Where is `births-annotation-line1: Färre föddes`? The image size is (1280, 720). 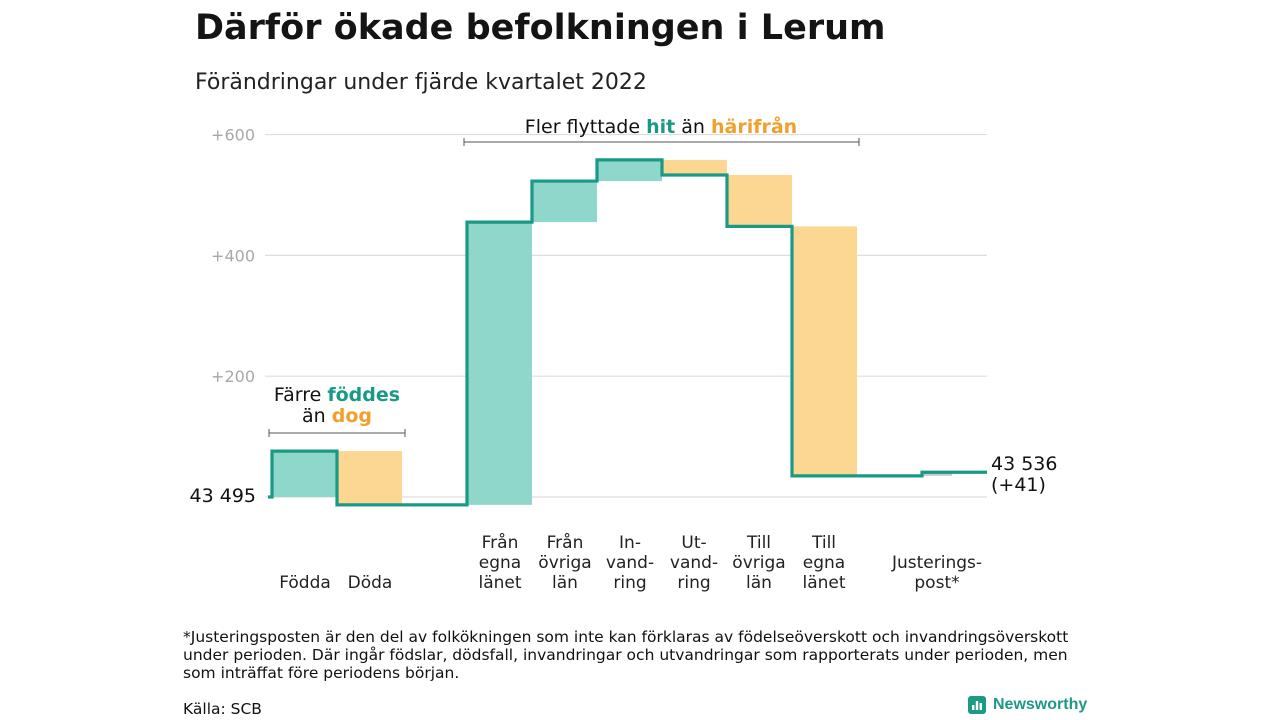
births-annotation-line1: Färre föddes is located at coordinates (337, 395).